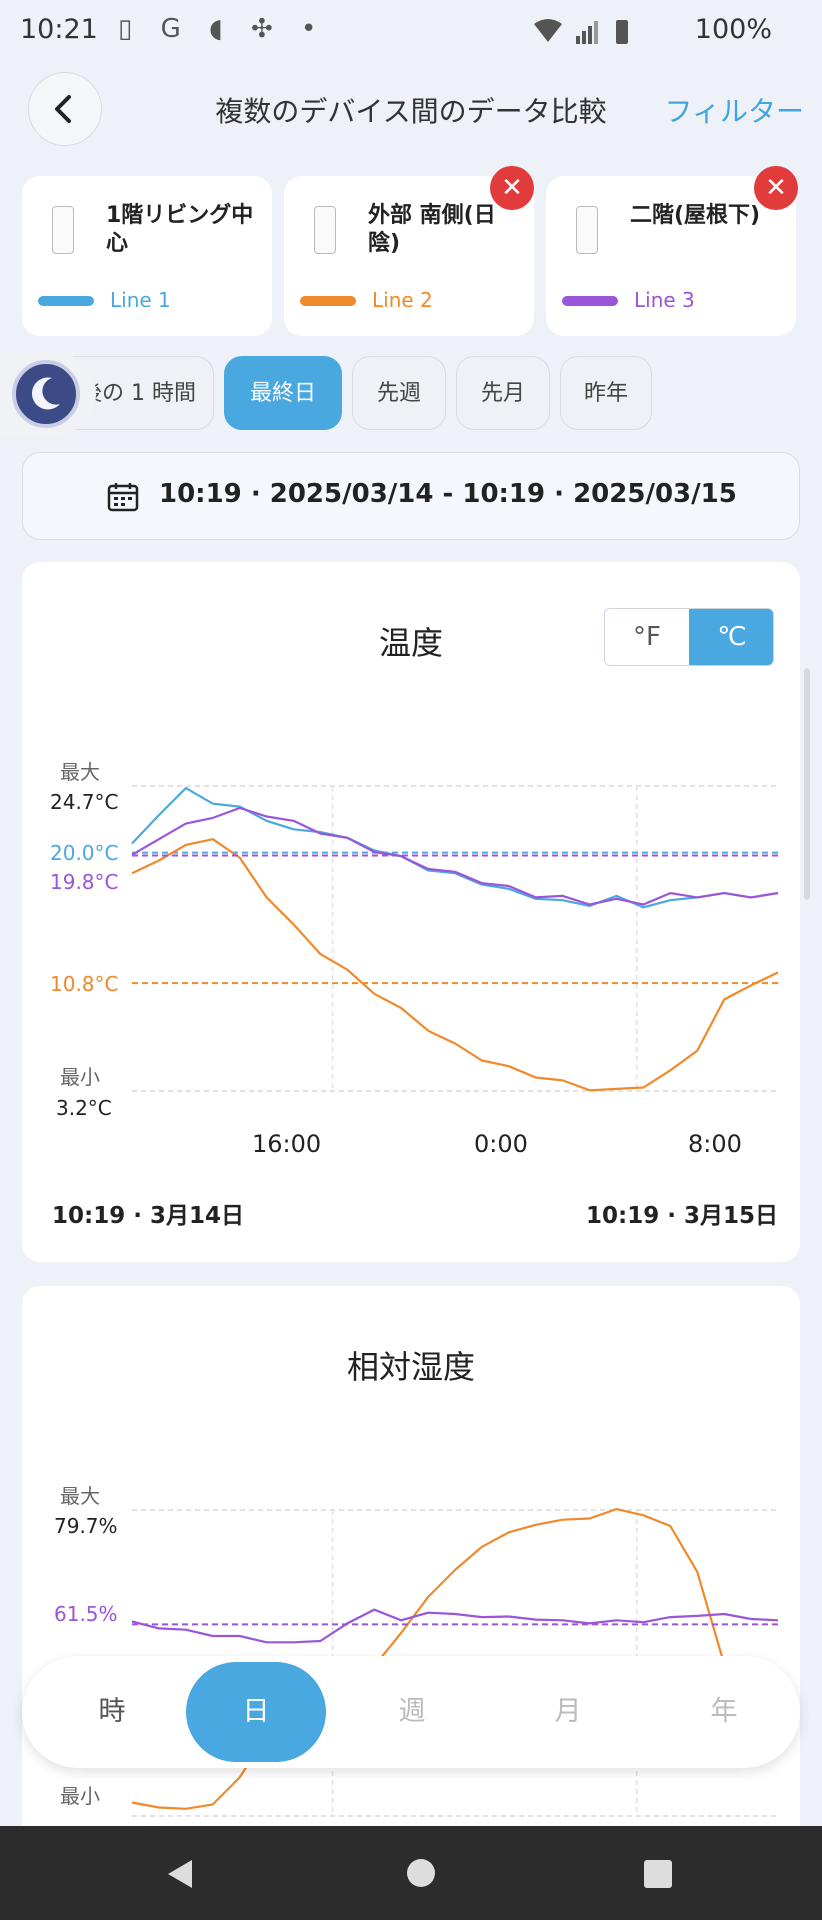 This screenshot has width=822, height=1920. What do you see at coordinates (724, 1711) in the screenshot?
I see `nav-year: 年` at bounding box center [724, 1711].